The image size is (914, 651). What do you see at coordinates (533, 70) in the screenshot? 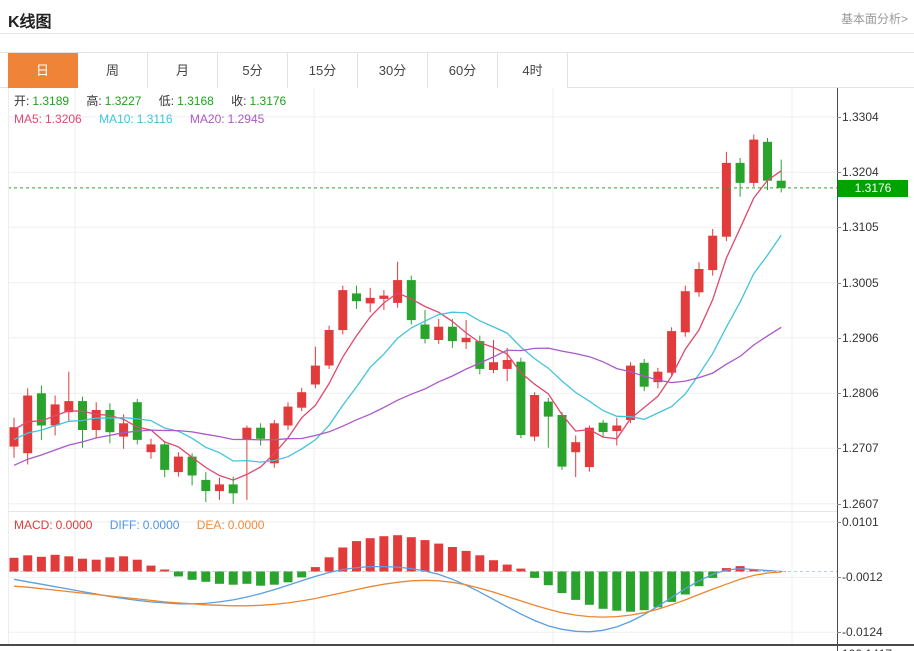
I see `tab-4hour: 4时` at bounding box center [533, 70].